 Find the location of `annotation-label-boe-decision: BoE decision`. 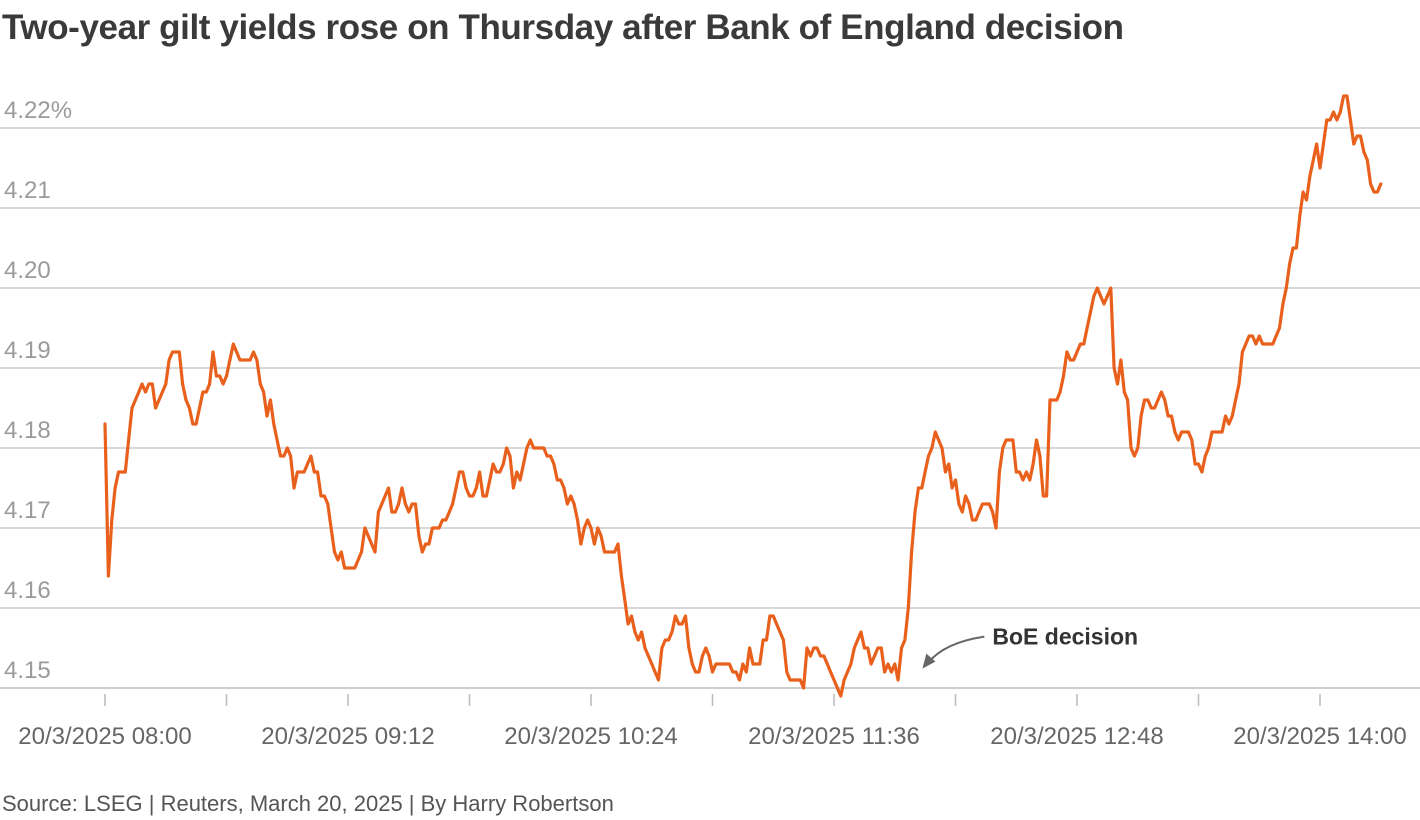

annotation-label-boe-decision: BoE decision is located at coordinates (1065, 637).